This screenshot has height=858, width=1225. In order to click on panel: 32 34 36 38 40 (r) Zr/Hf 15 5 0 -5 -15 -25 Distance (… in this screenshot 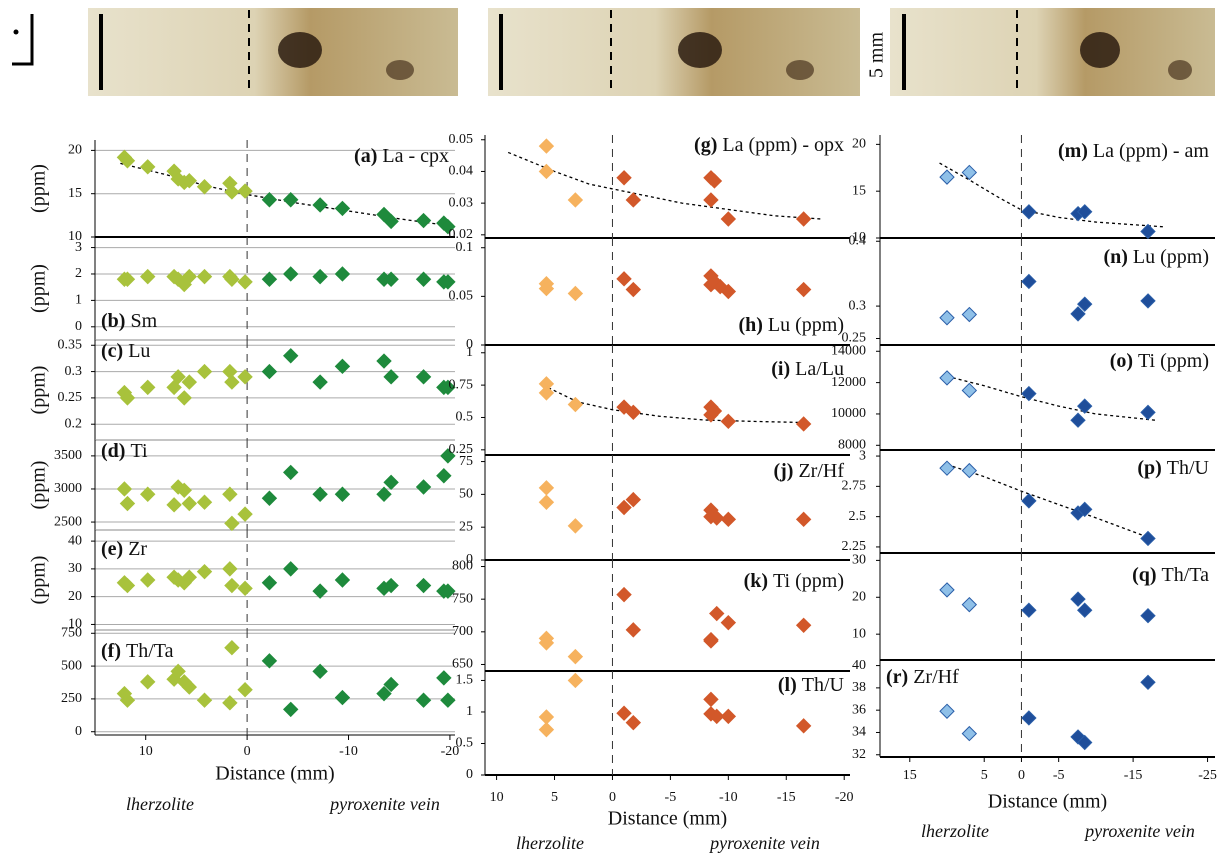, I will do `click(1034, 749)`.